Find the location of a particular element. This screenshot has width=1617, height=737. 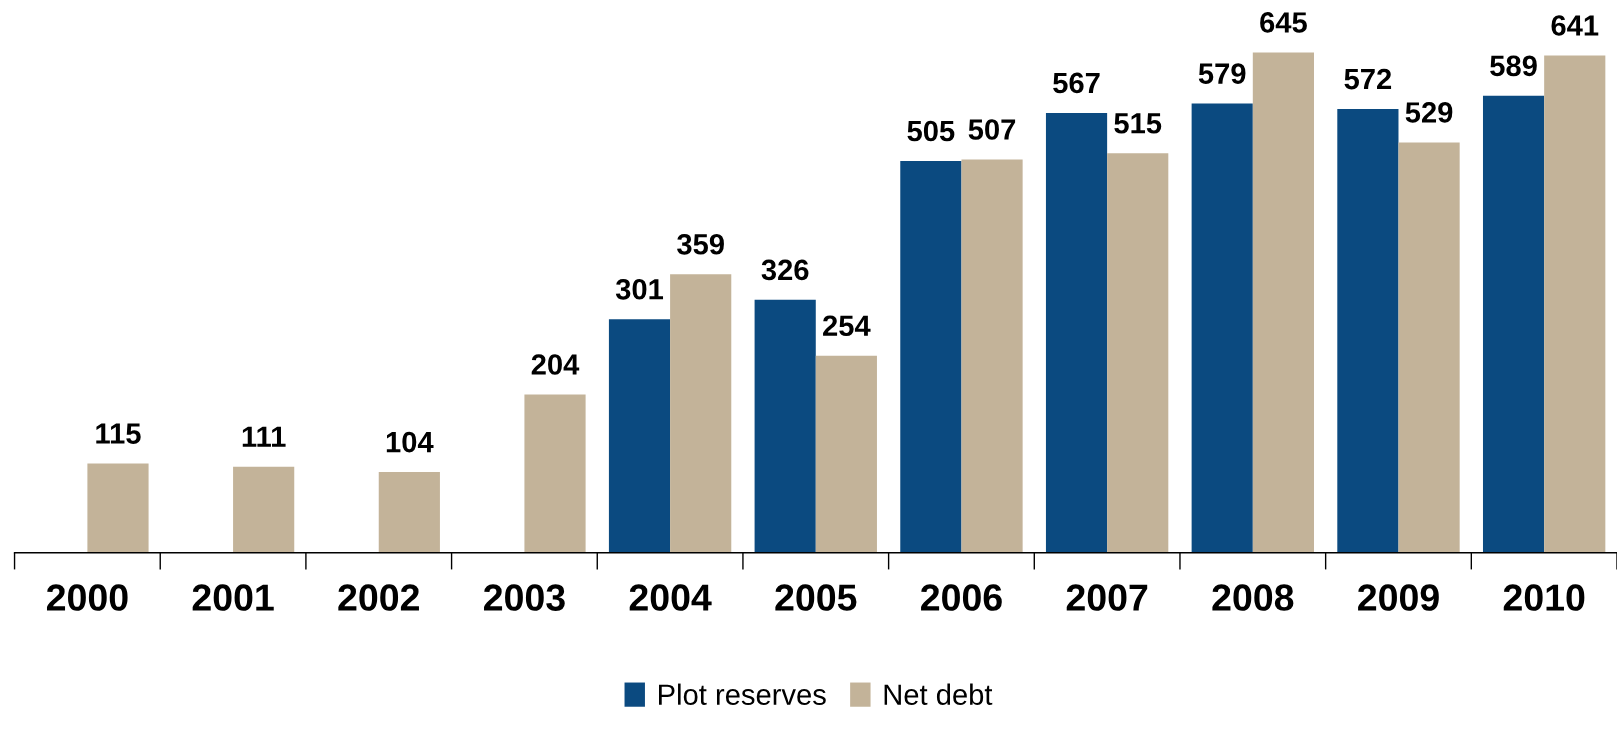

x-tick-label: 2003 is located at coordinates (524, 597).